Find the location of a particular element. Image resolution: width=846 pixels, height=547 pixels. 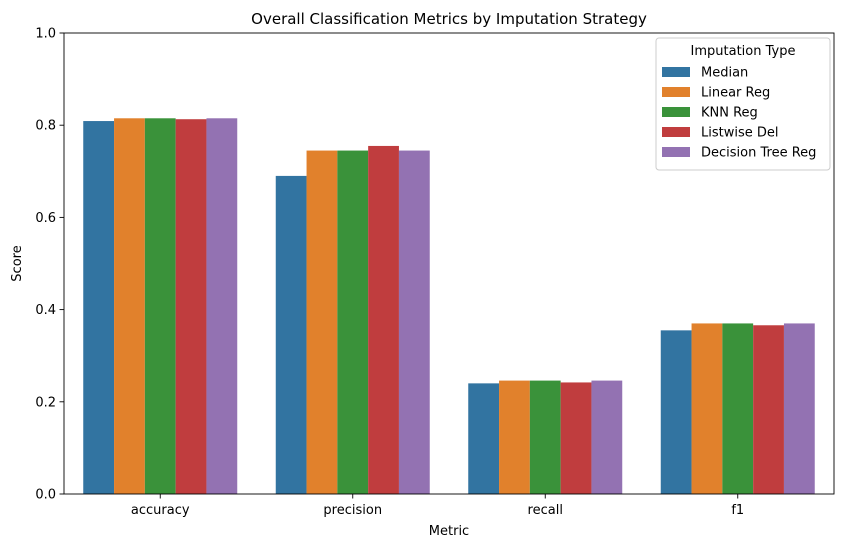

legend-label: Linear Reg is located at coordinates (735, 93).